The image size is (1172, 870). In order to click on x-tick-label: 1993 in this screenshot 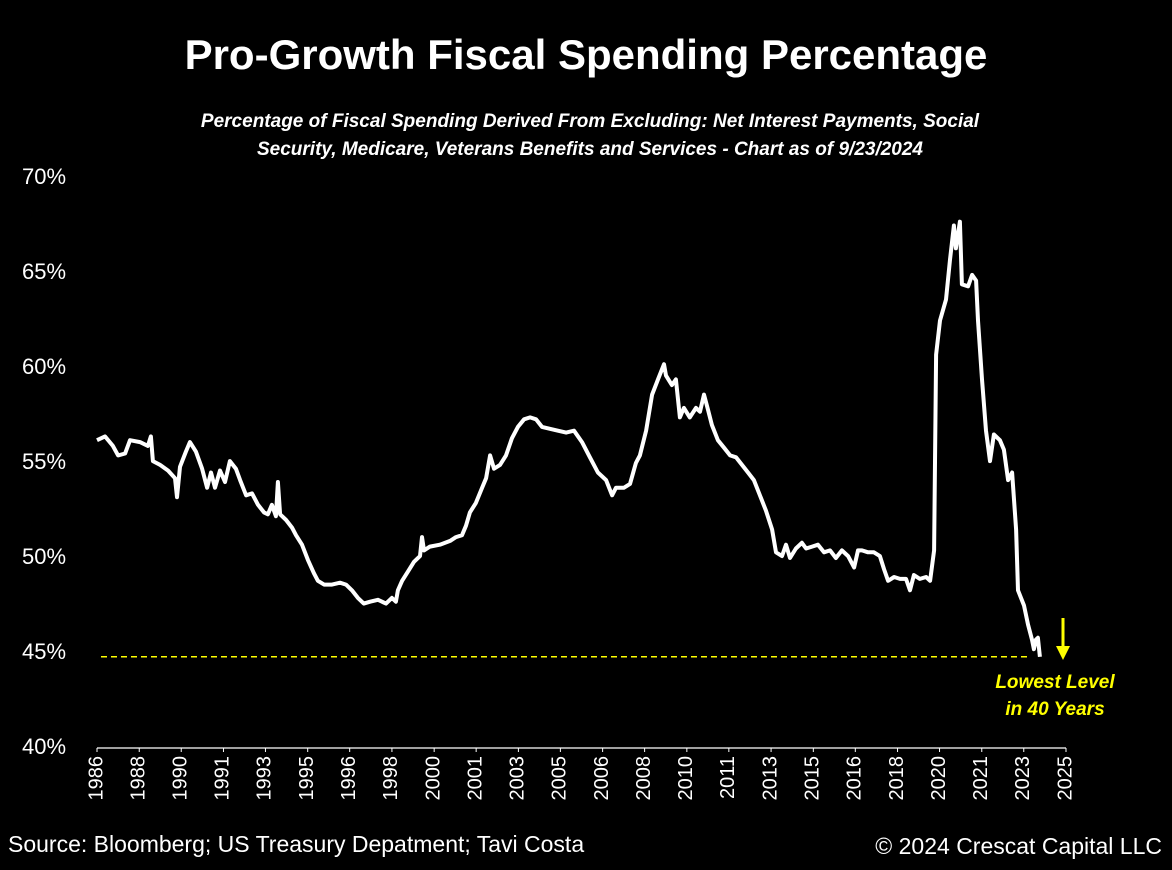, I will do `click(265, 778)`.